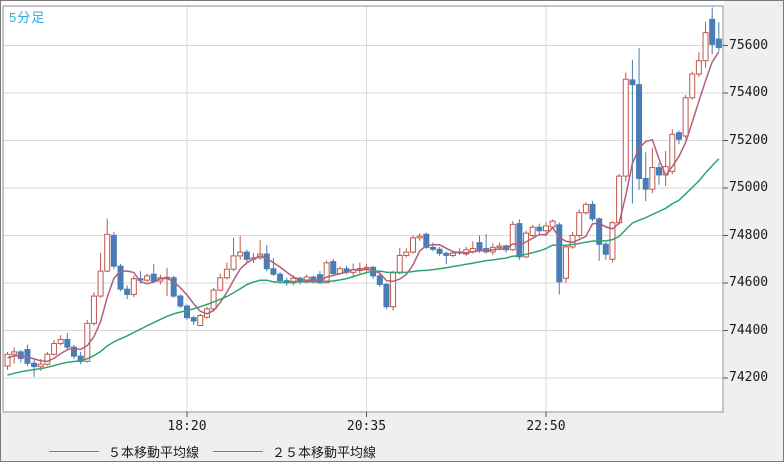  Describe the element at coordinates (749, 330) in the screenshot. I see `y-axis-label: 74400` at that location.